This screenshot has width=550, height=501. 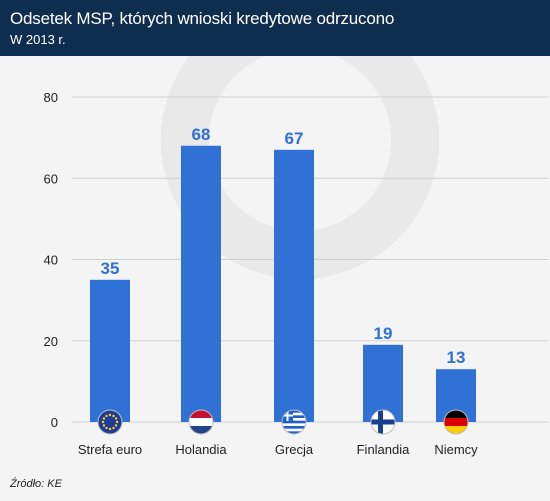 I want to click on category-label: Holandia, so click(x=201, y=449).